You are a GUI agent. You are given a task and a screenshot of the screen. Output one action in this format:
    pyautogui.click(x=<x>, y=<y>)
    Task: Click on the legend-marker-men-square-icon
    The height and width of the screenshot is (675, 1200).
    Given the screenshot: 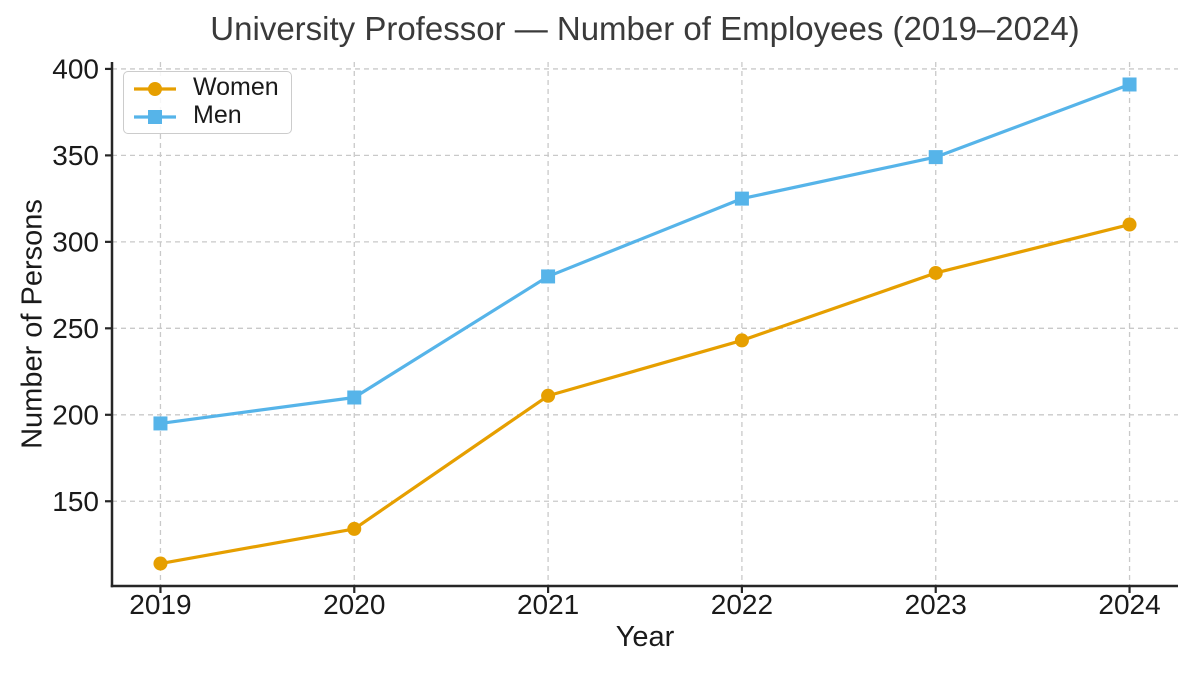 What is the action you would take?
    pyautogui.click(x=155, y=116)
    